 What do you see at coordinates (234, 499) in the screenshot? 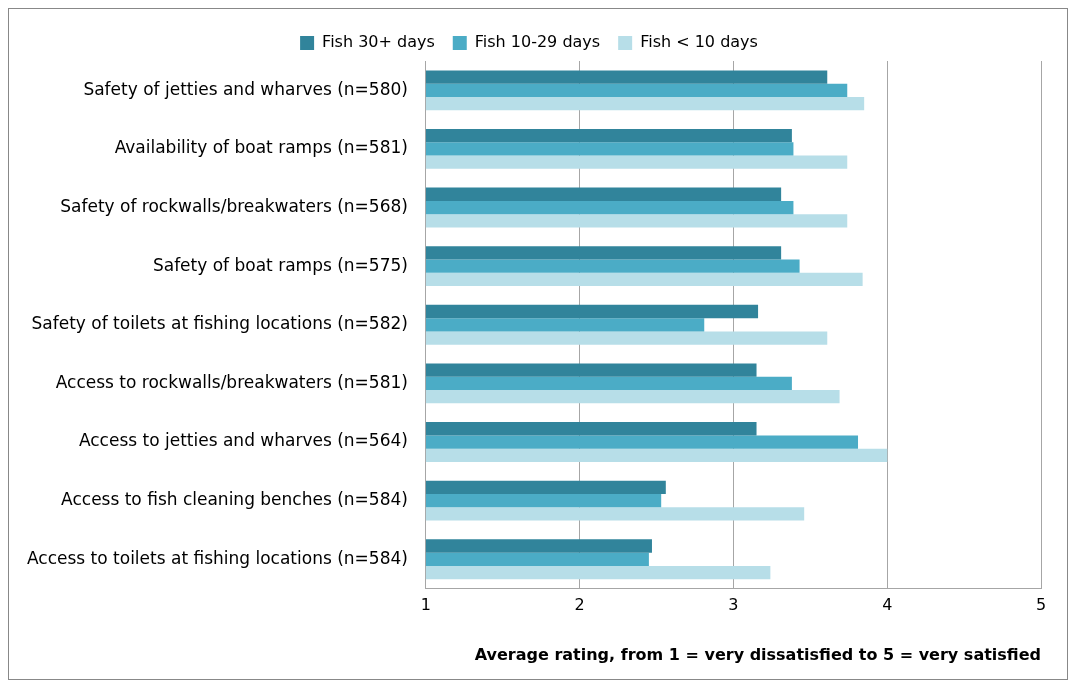
I see `y-tick-label: Access to fish cleaning benches (n=584)` at bounding box center [234, 499].